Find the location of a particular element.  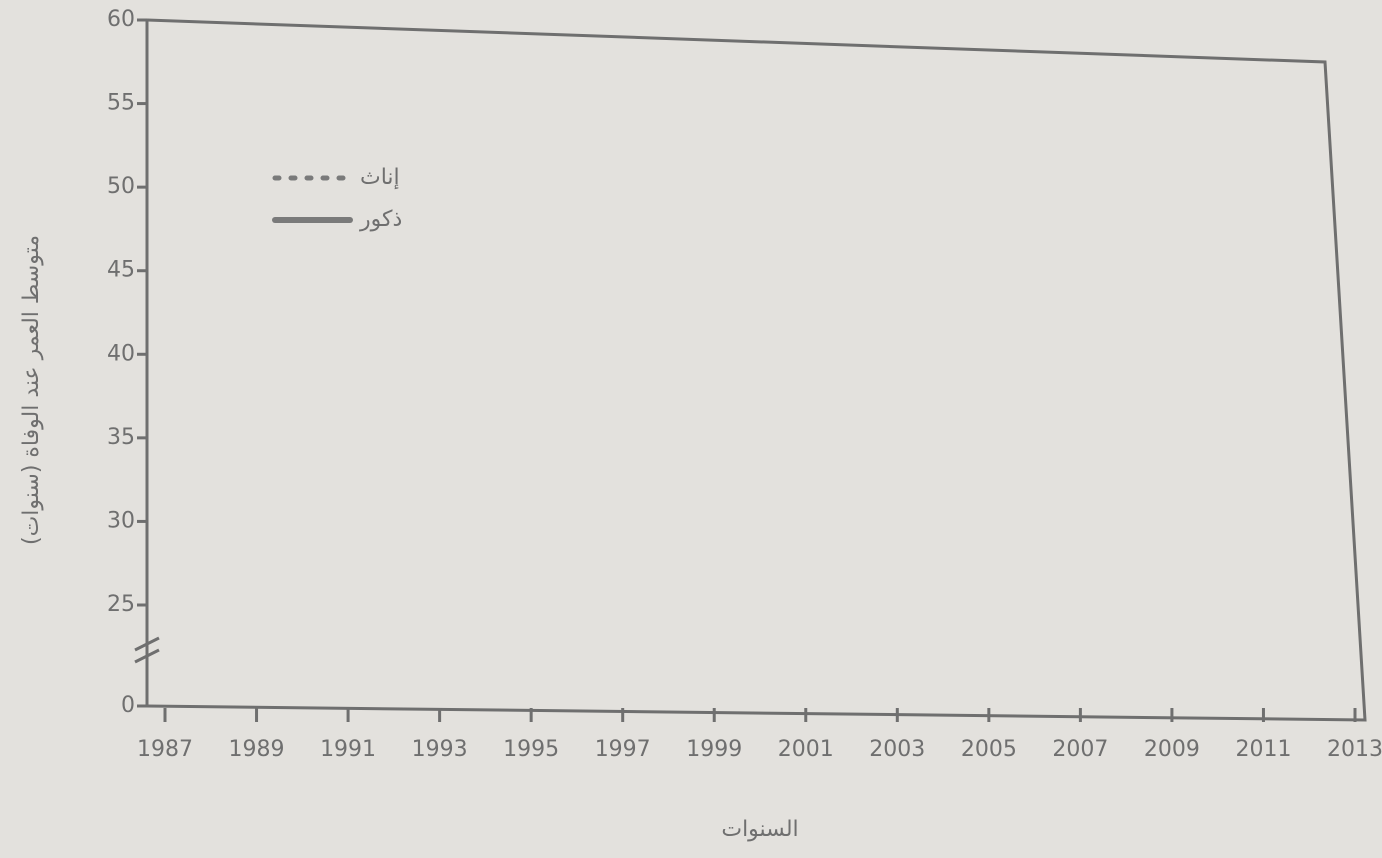

x-tick-label: 1997 is located at coordinates (623, 749).